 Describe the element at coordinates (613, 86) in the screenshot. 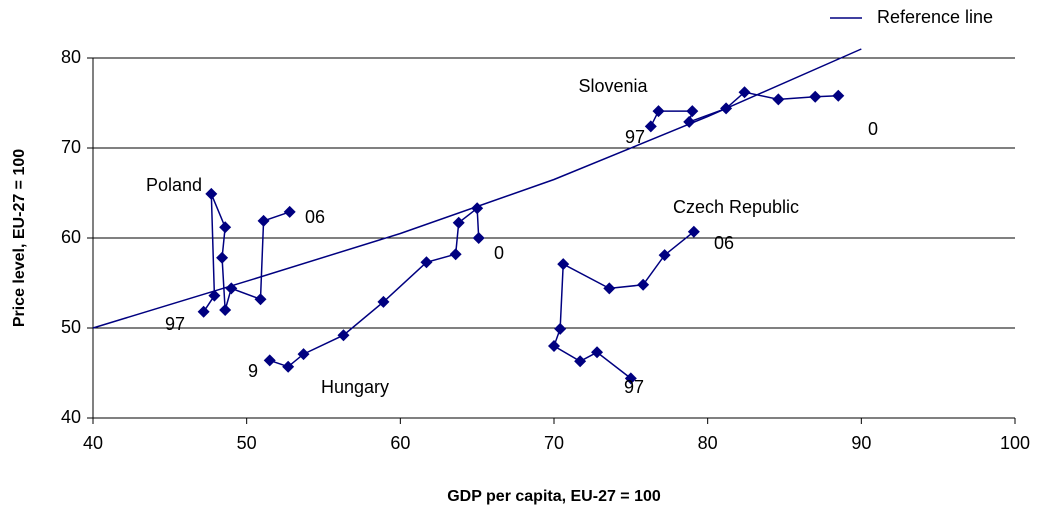

I see `series-label: Slovenia` at that location.